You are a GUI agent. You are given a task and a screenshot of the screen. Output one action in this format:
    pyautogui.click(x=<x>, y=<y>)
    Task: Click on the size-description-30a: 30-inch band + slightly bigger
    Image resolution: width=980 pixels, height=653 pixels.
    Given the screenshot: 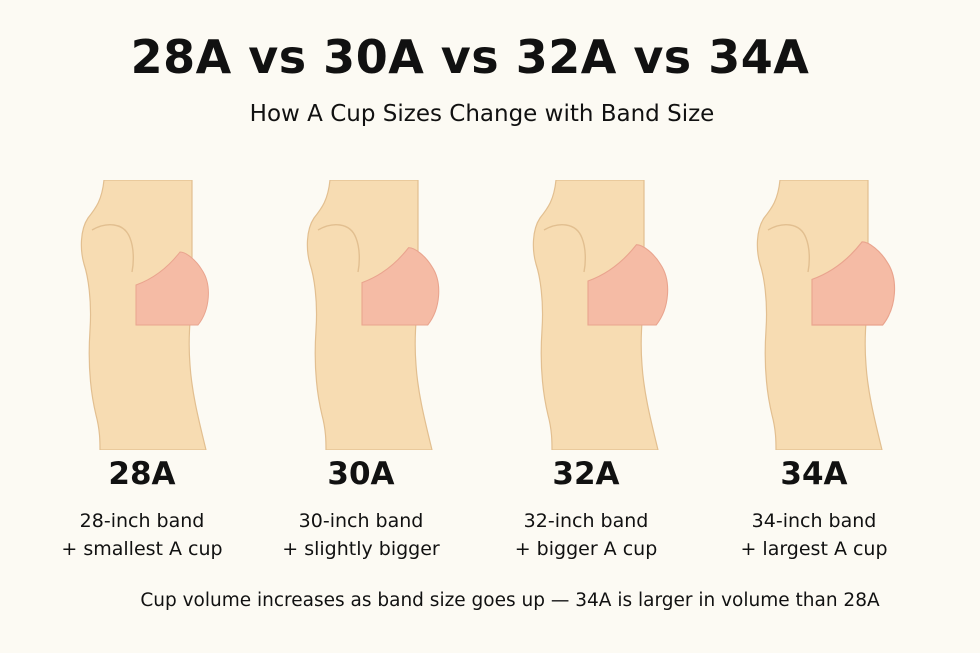 What is the action you would take?
    pyautogui.click(x=361, y=535)
    